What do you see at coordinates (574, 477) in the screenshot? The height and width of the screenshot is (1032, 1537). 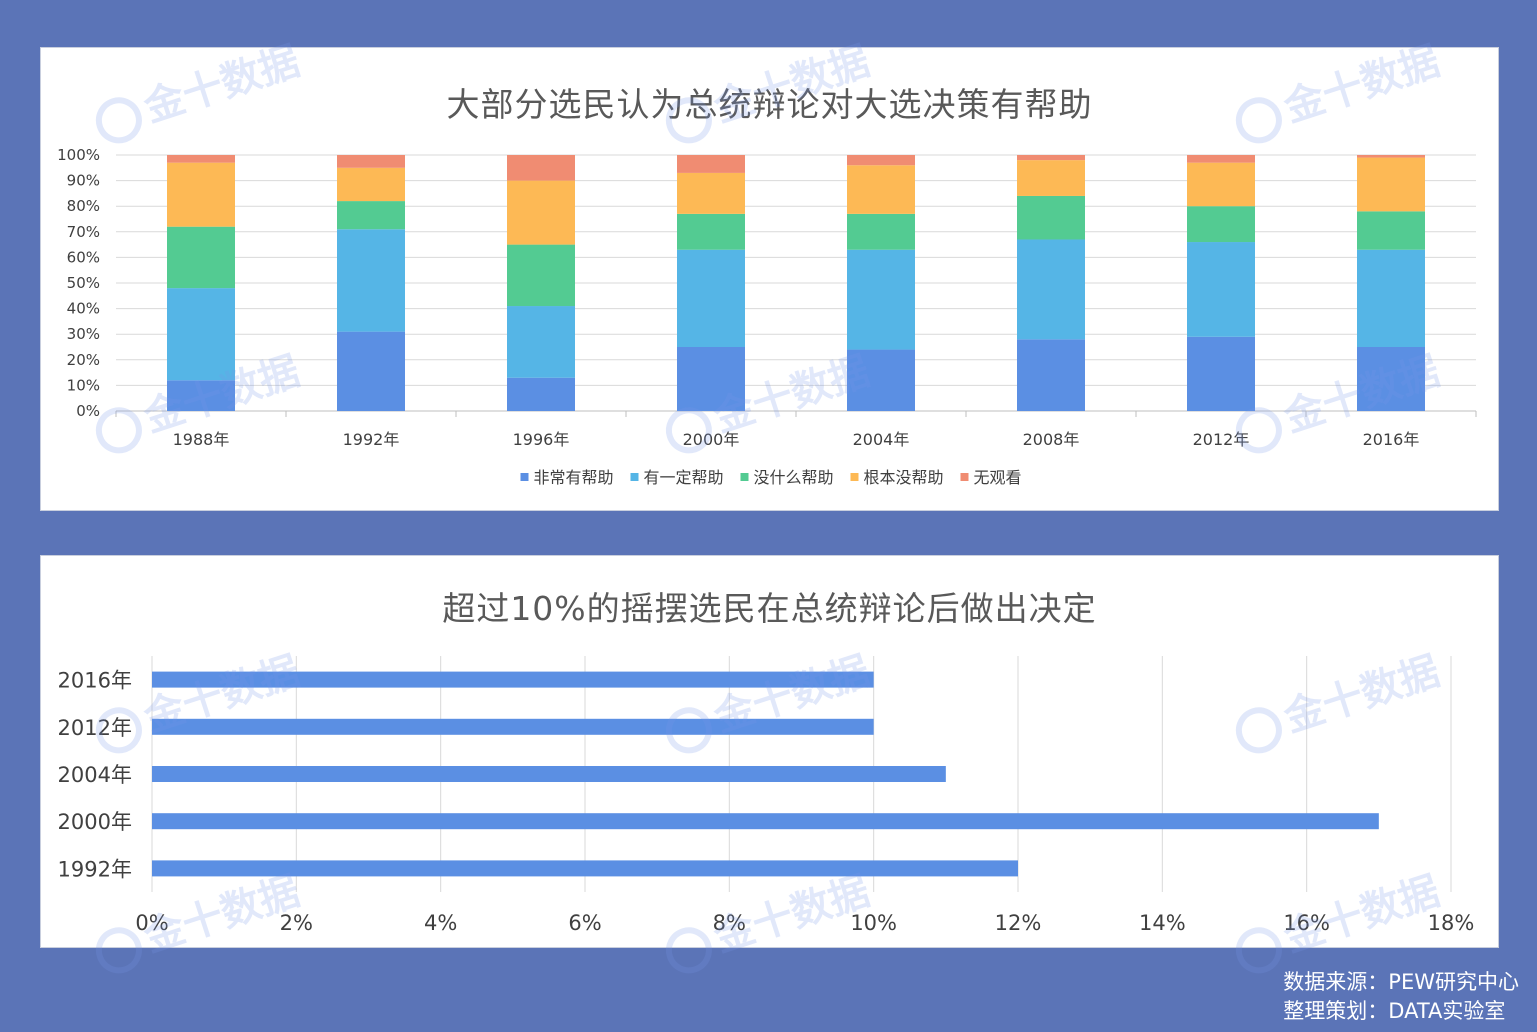 I see `legend-label: 非常有帮助` at bounding box center [574, 477].